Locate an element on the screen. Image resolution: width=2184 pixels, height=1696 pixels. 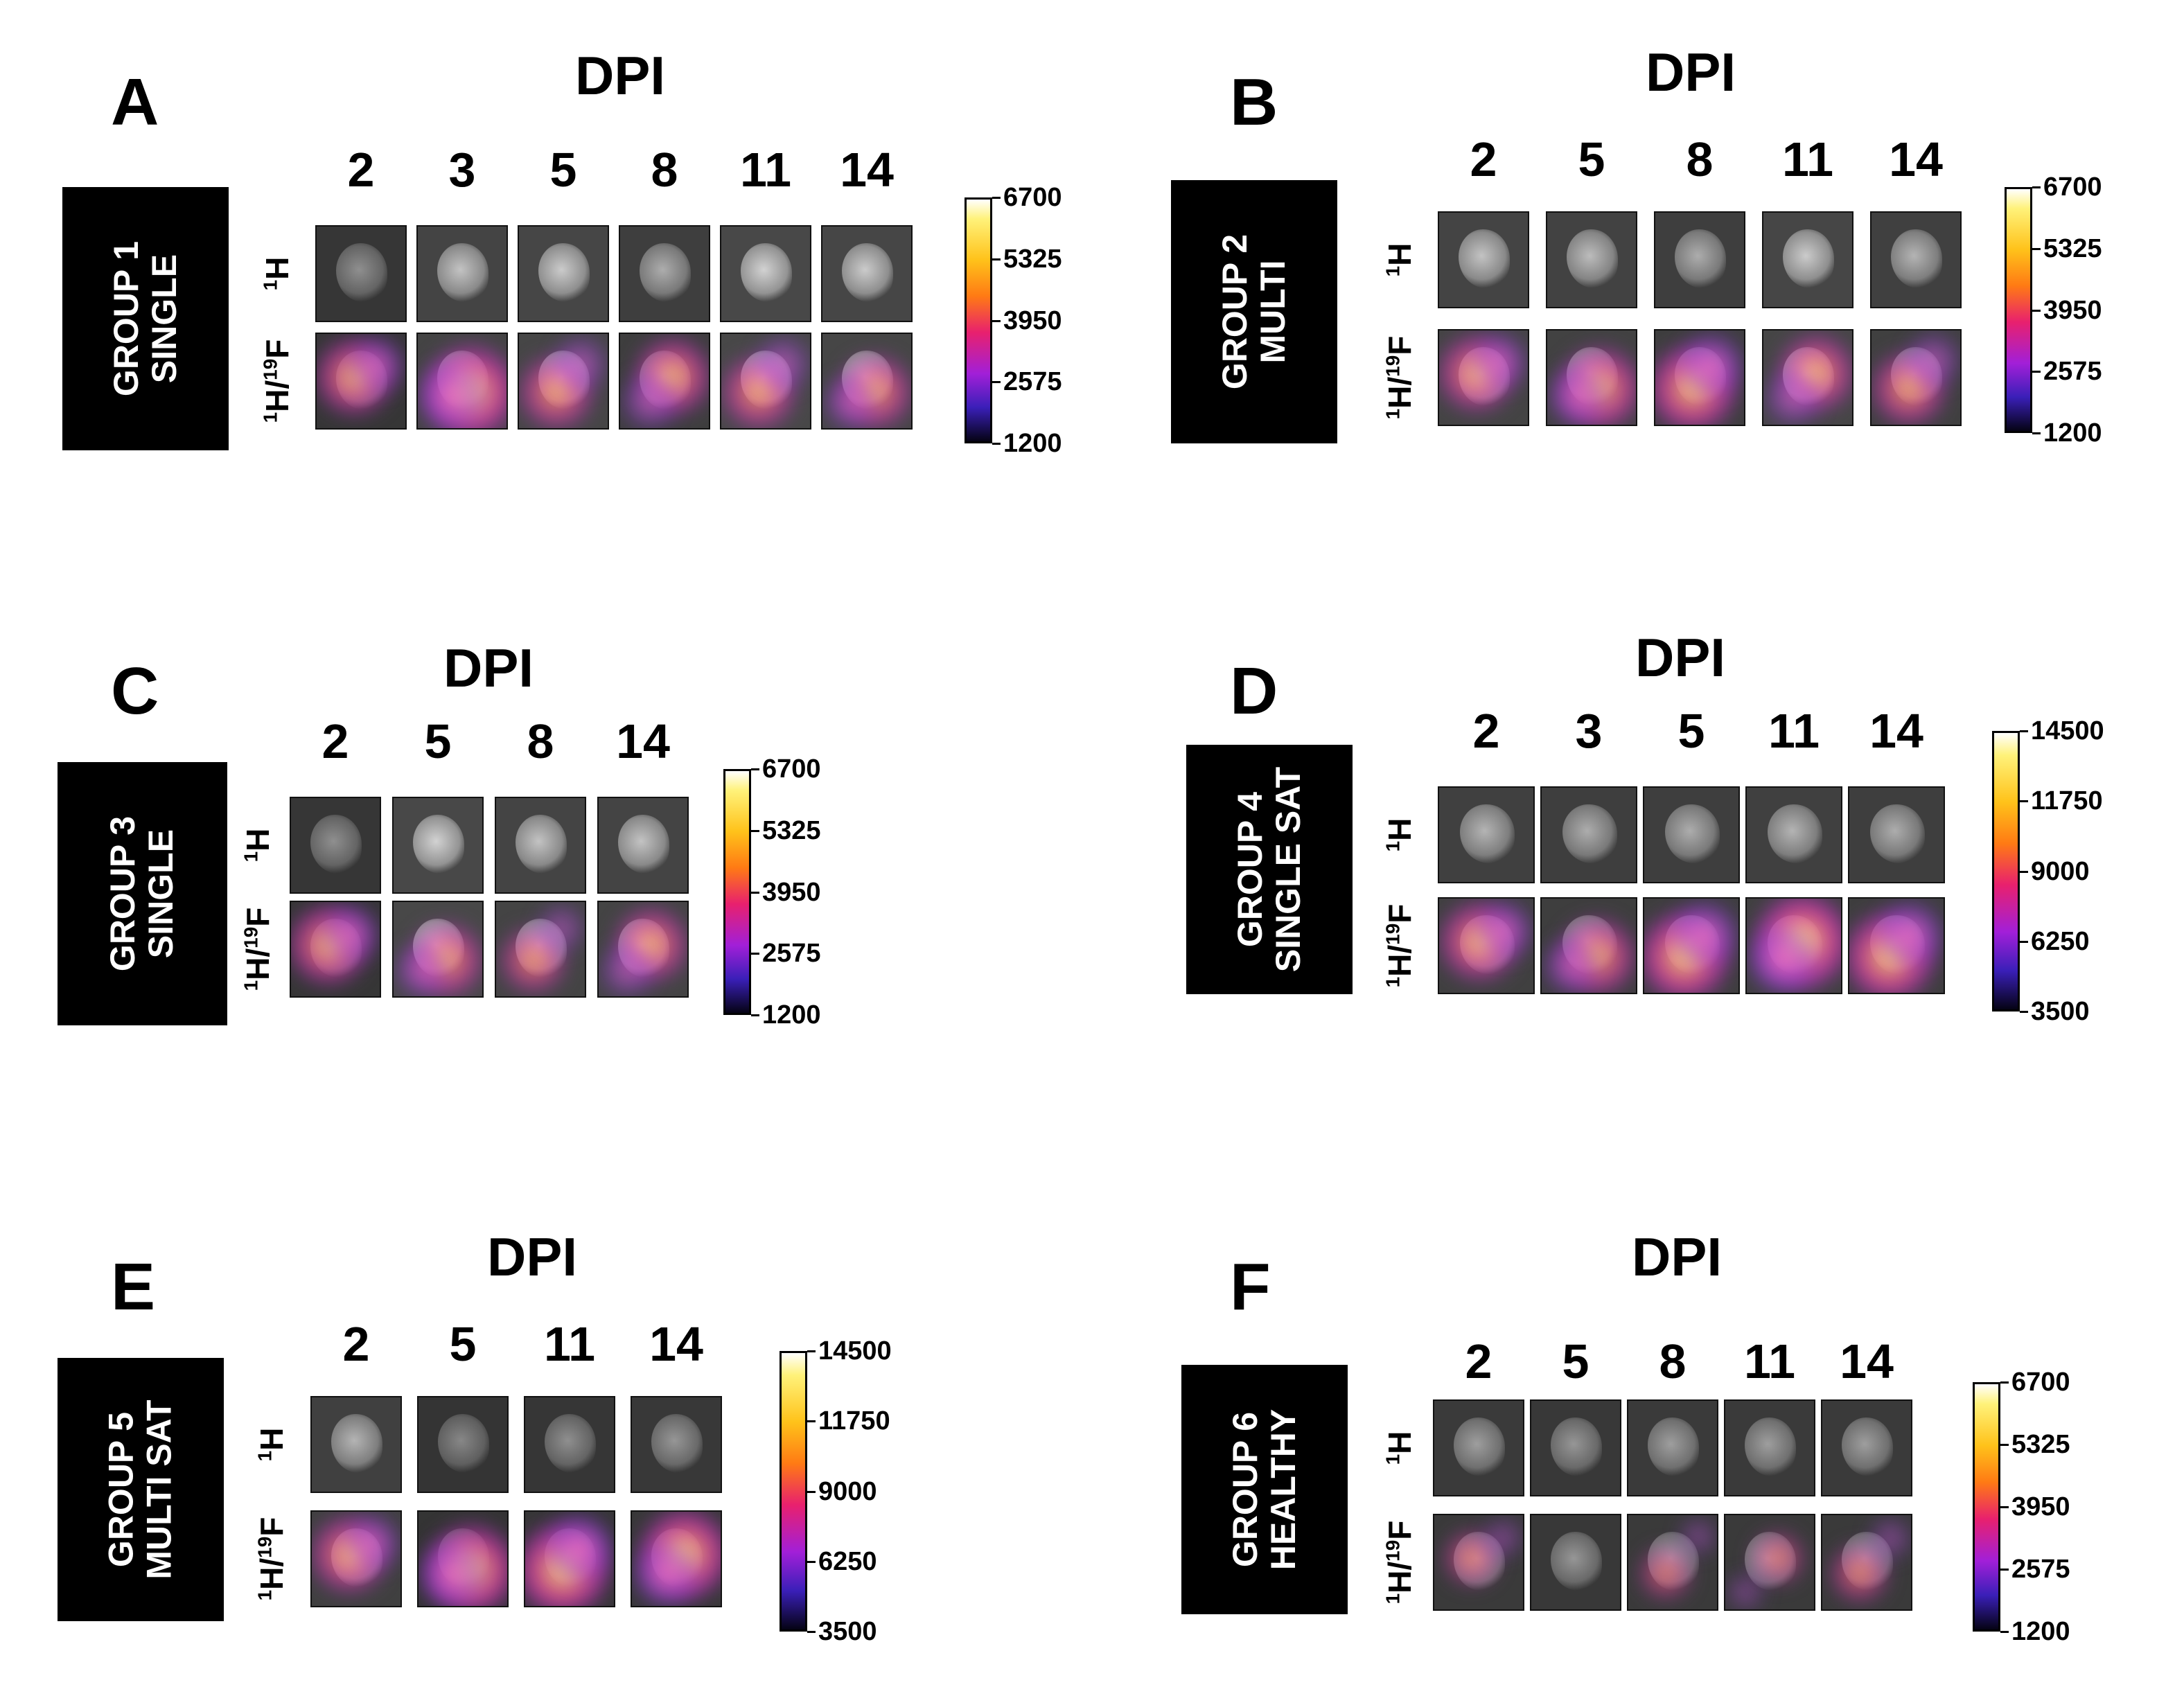
dpi-day-label: 11 is located at coordinates (1769, 1361).